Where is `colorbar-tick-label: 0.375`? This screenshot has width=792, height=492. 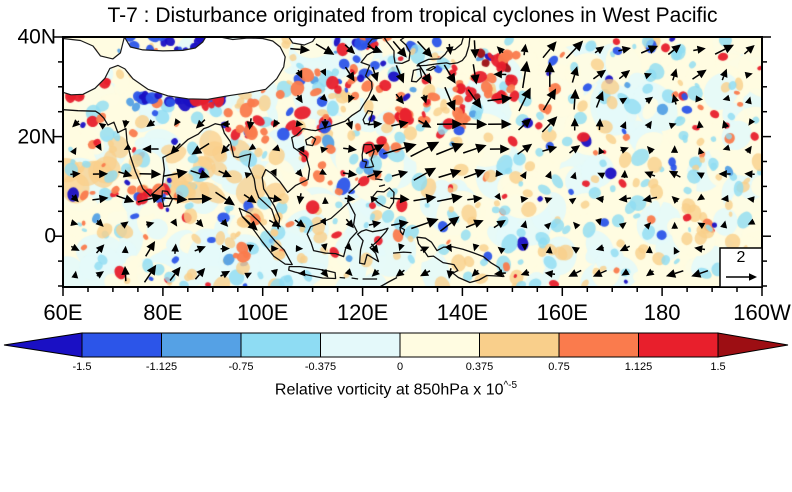
colorbar-tick-label: 0.375 is located at coordinates (479, 367).